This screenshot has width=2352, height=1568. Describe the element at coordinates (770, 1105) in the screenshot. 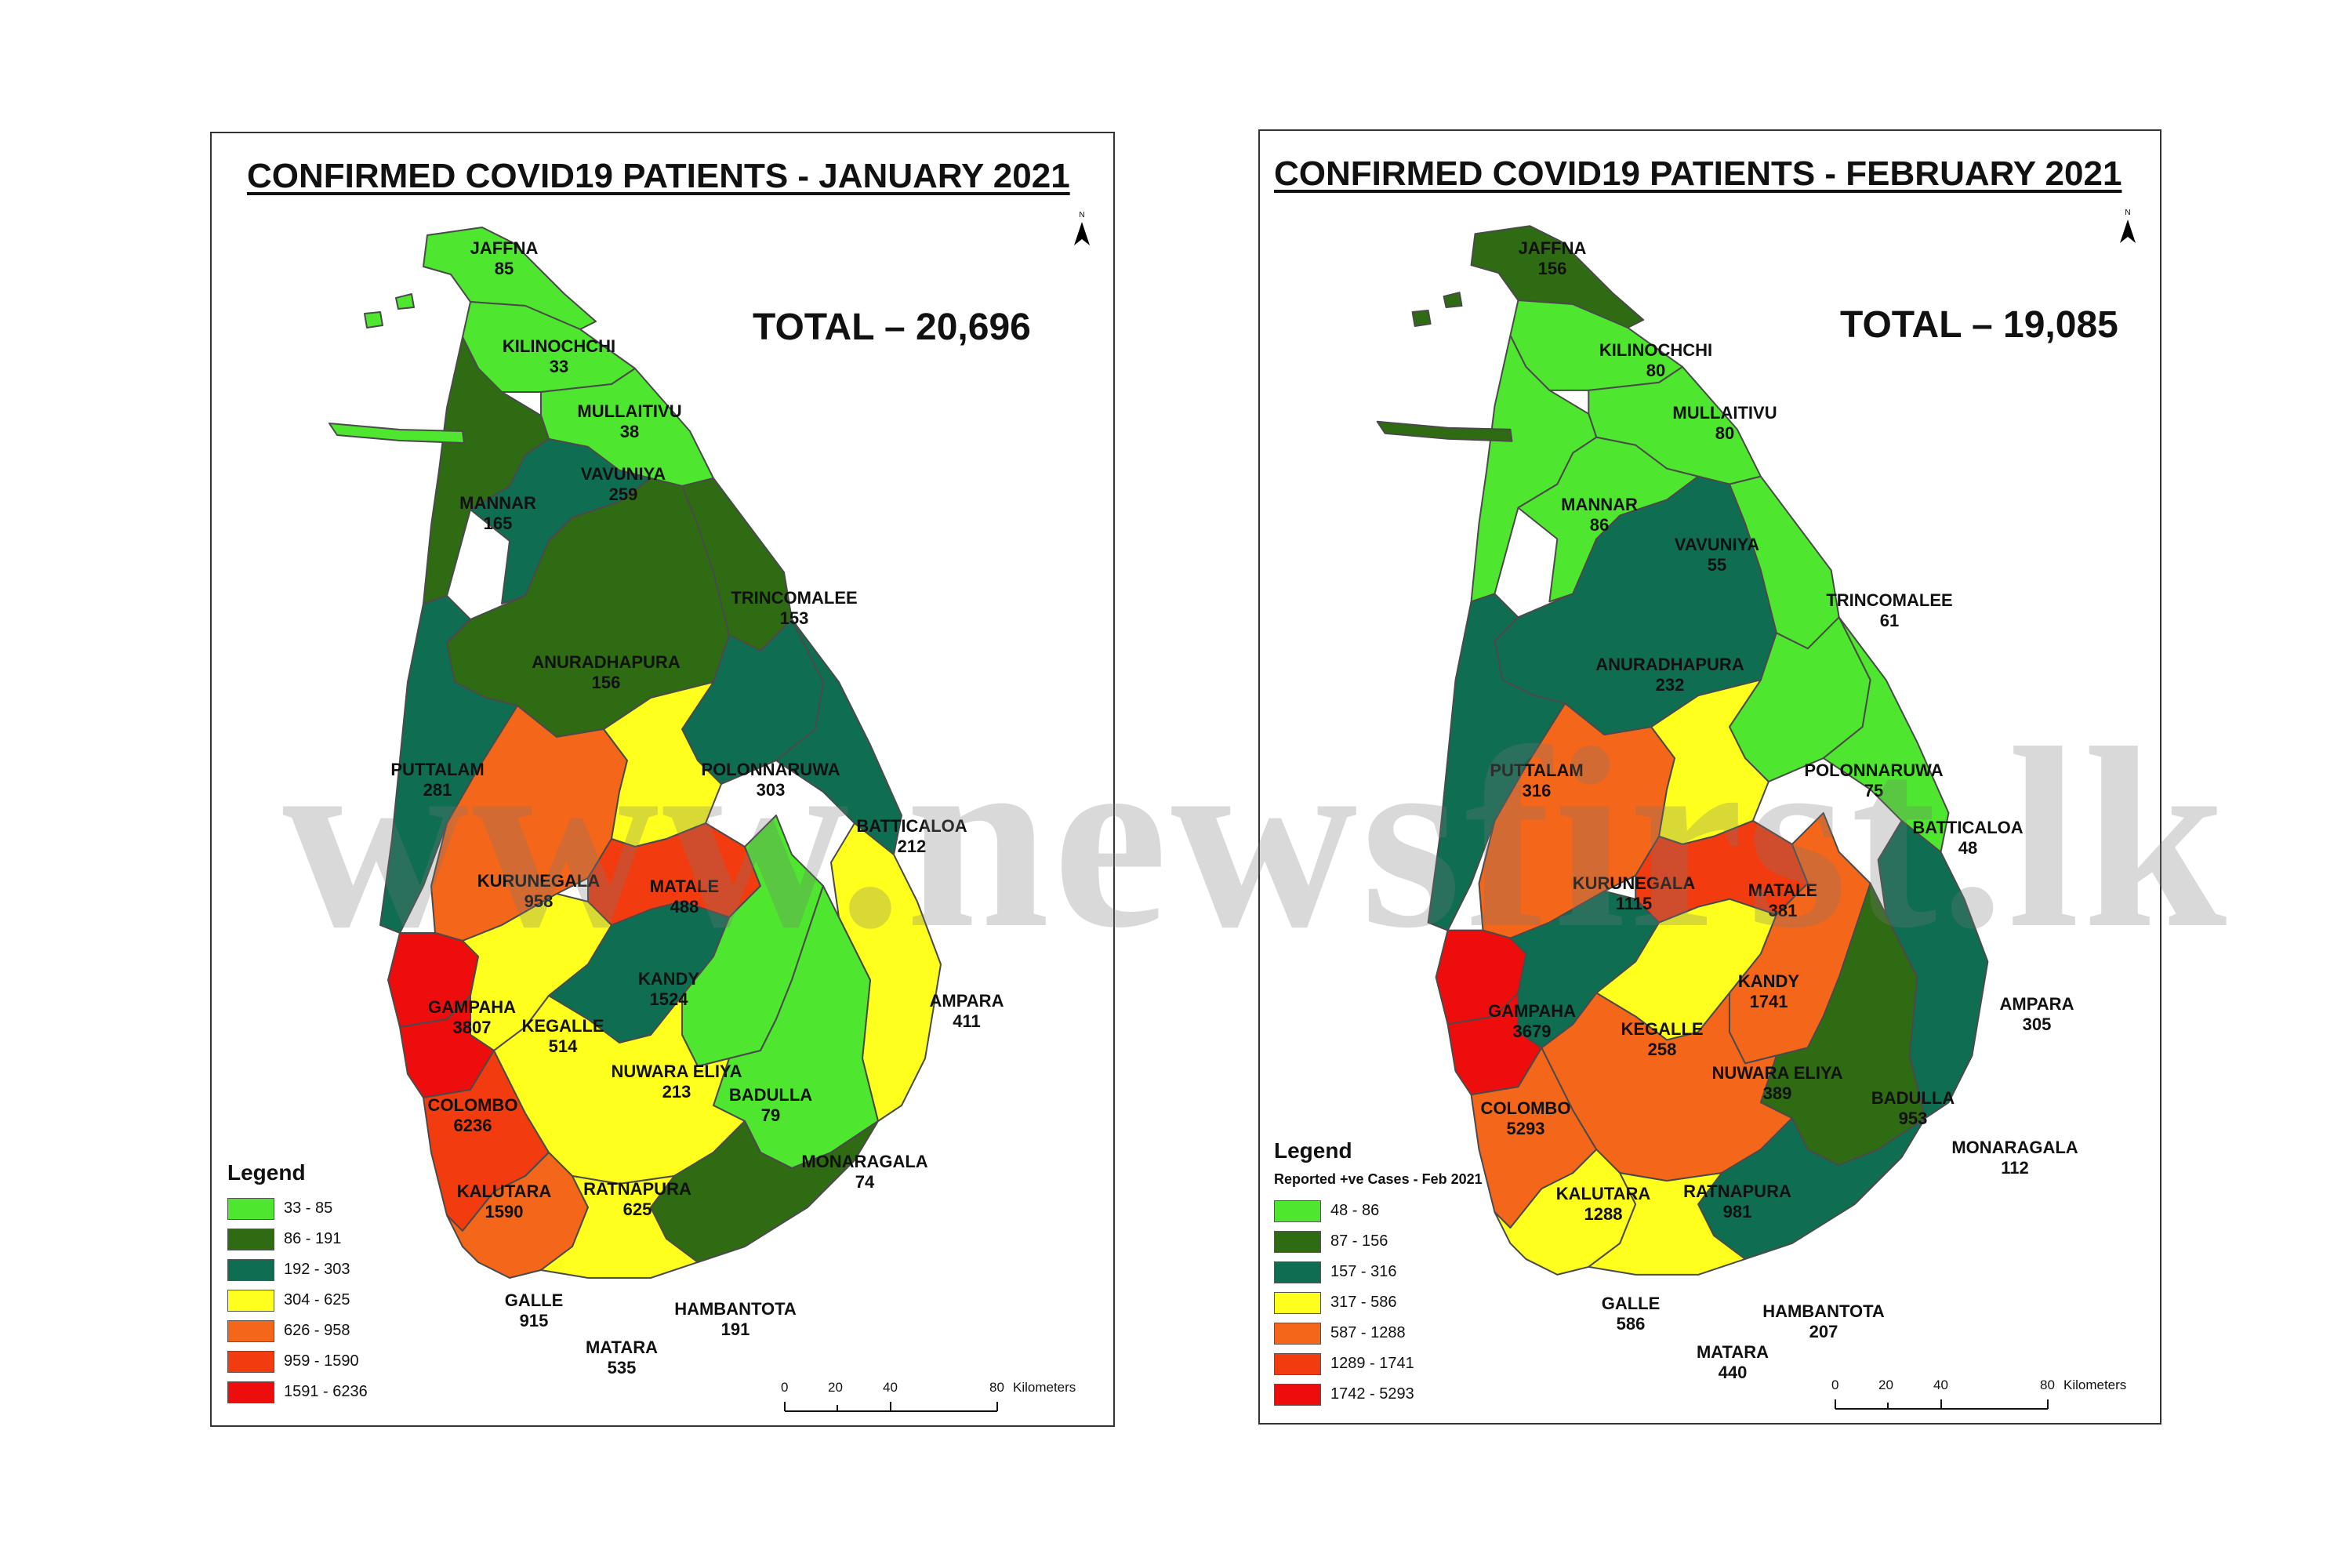

I see `district-label: BADULLA 79` at that location.